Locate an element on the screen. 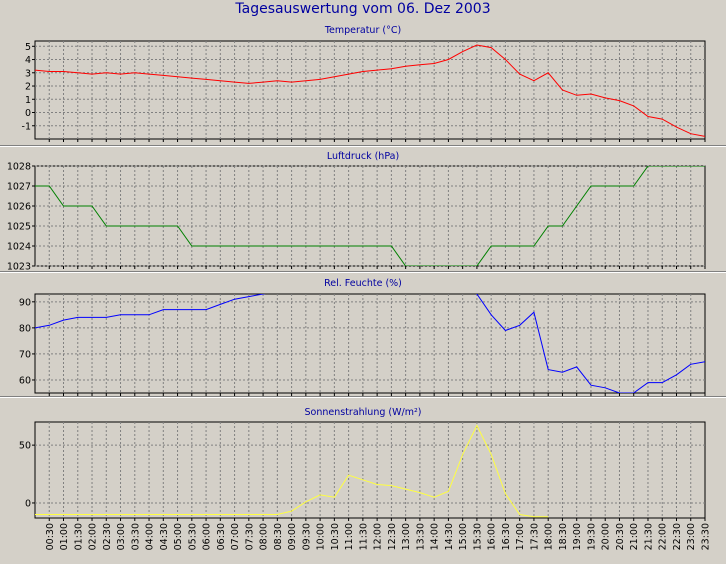  x-tick-label: 22:00 is located at coordinates (663, 536).